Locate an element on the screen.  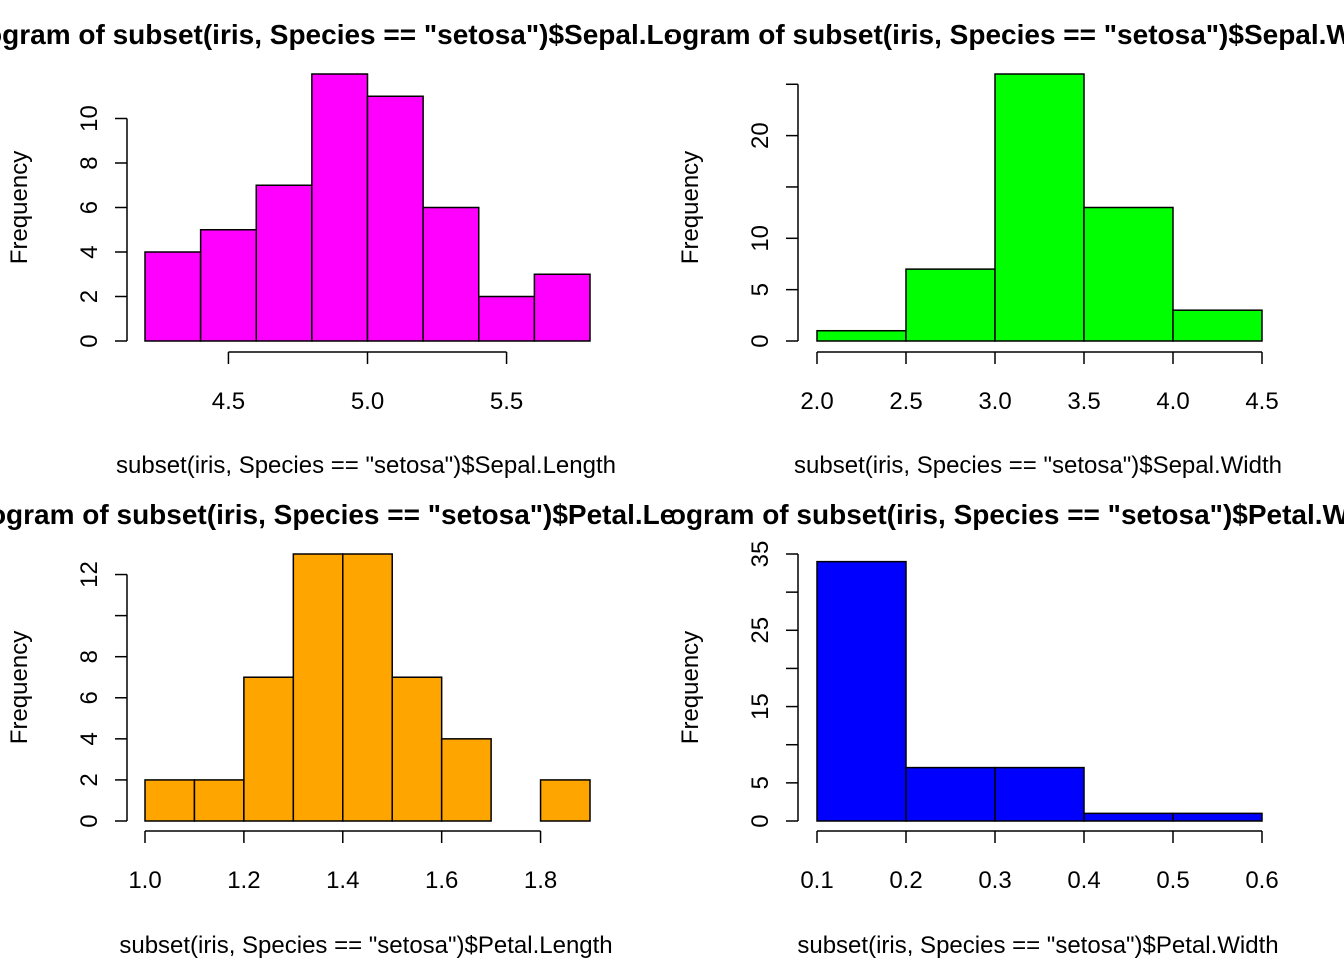
x-tick-label: 2.5 is located at coordinates (905, 401).